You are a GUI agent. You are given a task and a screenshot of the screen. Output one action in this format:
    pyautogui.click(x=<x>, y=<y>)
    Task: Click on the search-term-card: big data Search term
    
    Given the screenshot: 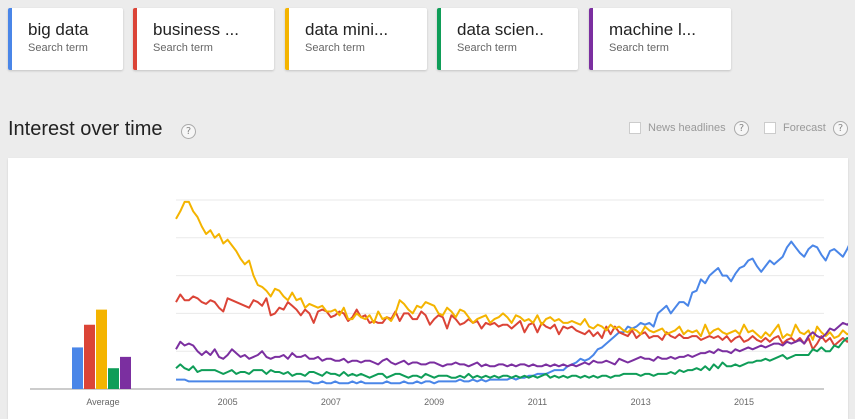 What is the action you would take?
    pyautogui.click(x=65, y=39)
    